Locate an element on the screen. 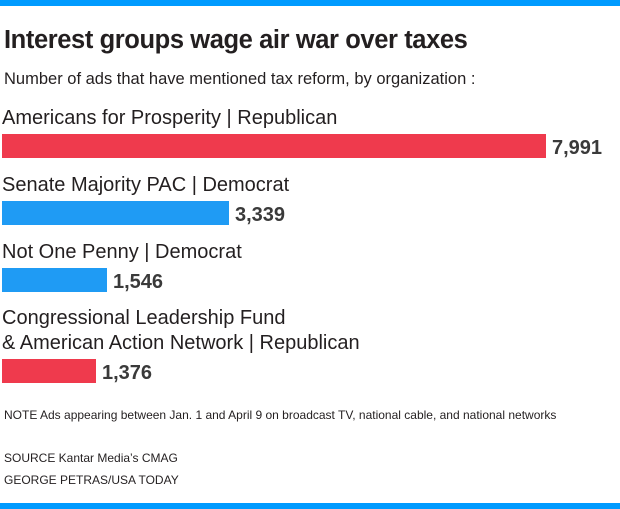 The height and width of the screenshot is (509, 620). category-label: & American Action Network | Republican is located at coordinates (181, 343).